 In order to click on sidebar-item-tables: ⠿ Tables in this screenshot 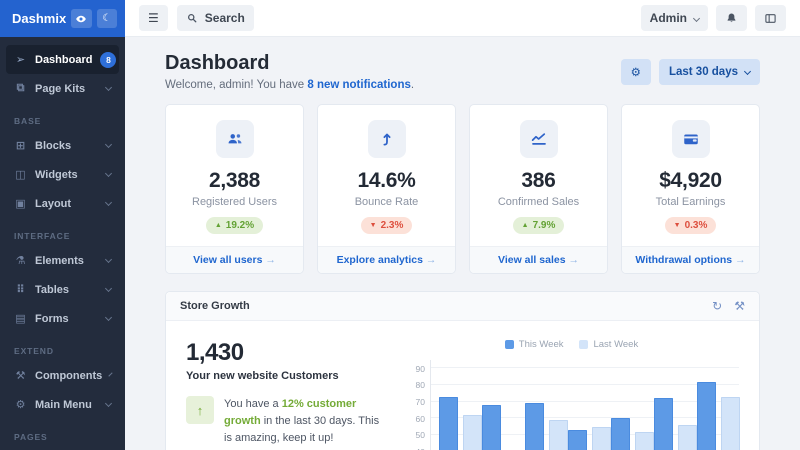, I will do `click(62, 289)`.